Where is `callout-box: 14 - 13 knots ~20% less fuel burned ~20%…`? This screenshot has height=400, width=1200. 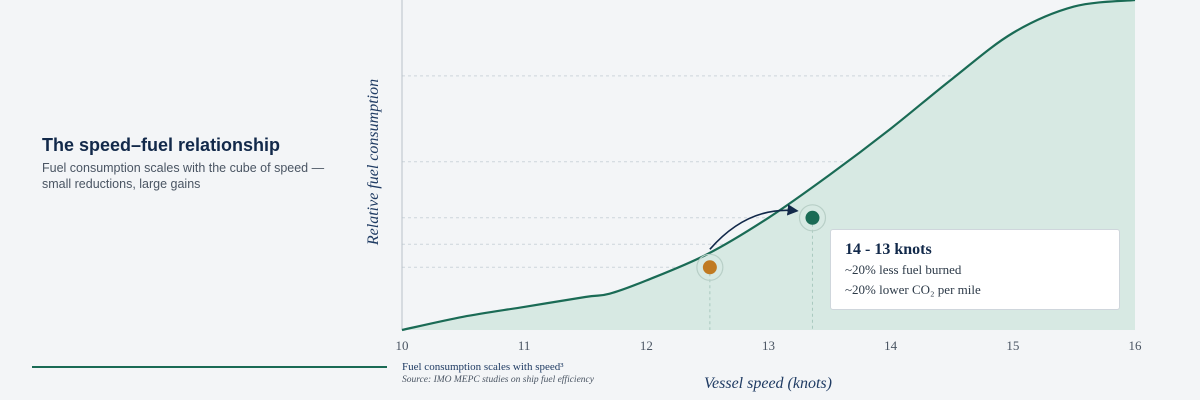 callout-box: 14 - 13 knots ~20% less fuel burned ~20%… is located at coordinates (975, 269).